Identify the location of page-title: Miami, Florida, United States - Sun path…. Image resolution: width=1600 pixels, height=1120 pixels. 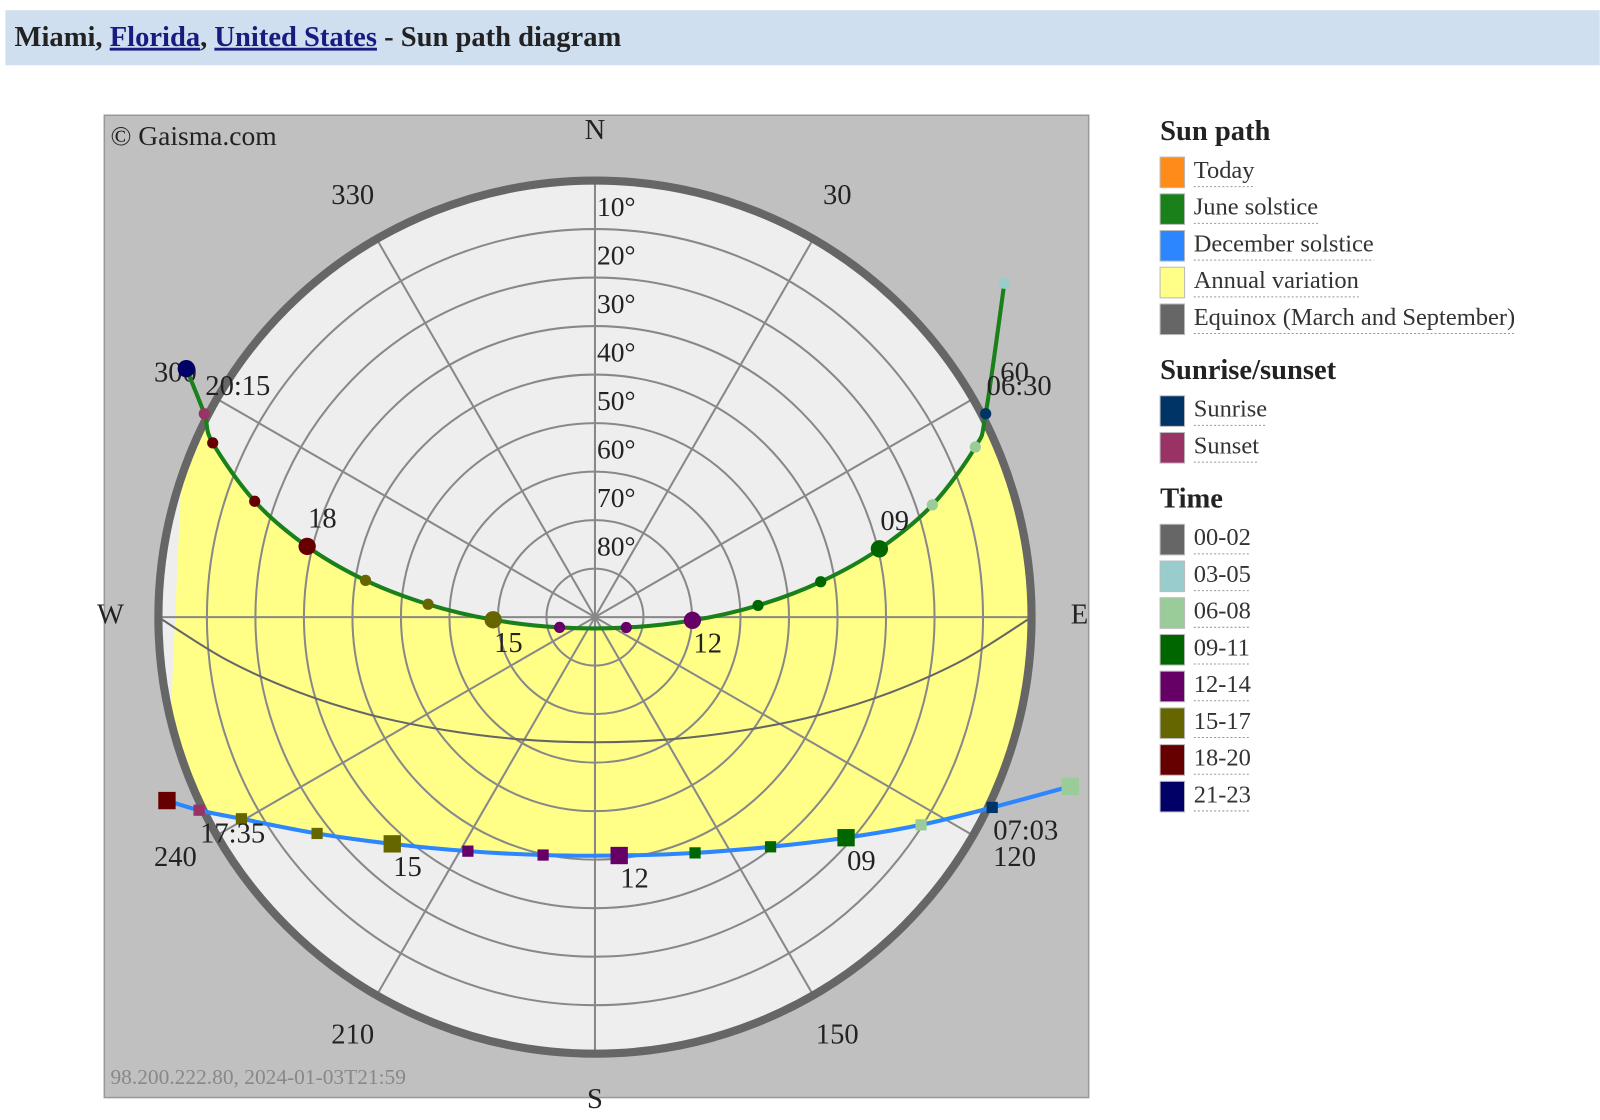
(318, 36).